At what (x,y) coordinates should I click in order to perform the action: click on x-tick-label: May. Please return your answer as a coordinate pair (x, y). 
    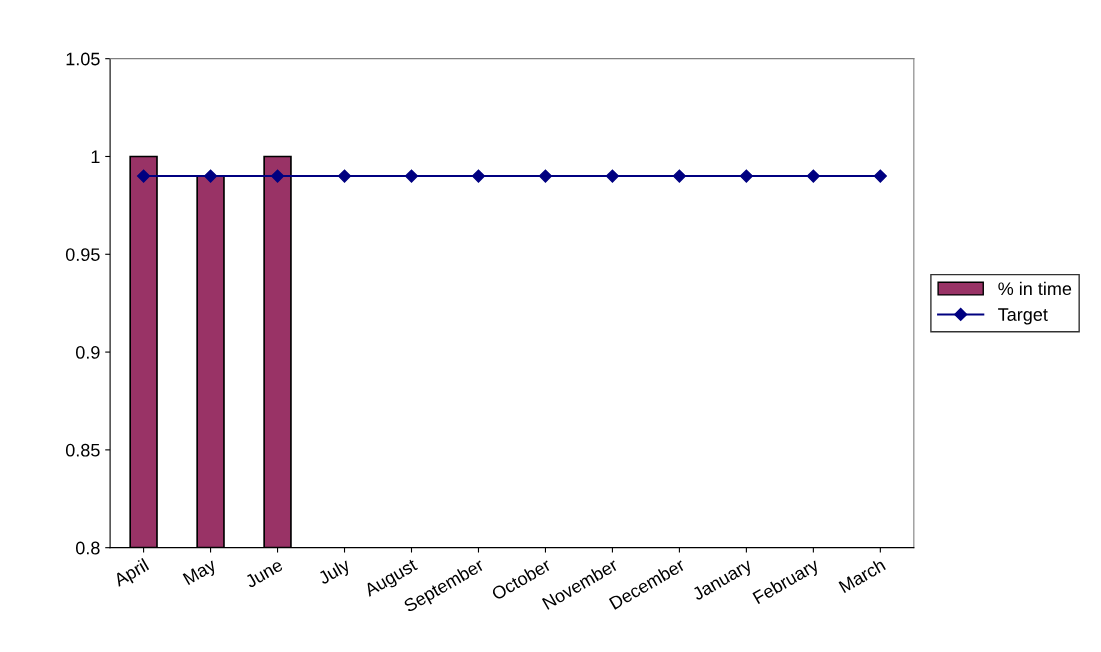
    Looking at the image, I should click on (200, 573).